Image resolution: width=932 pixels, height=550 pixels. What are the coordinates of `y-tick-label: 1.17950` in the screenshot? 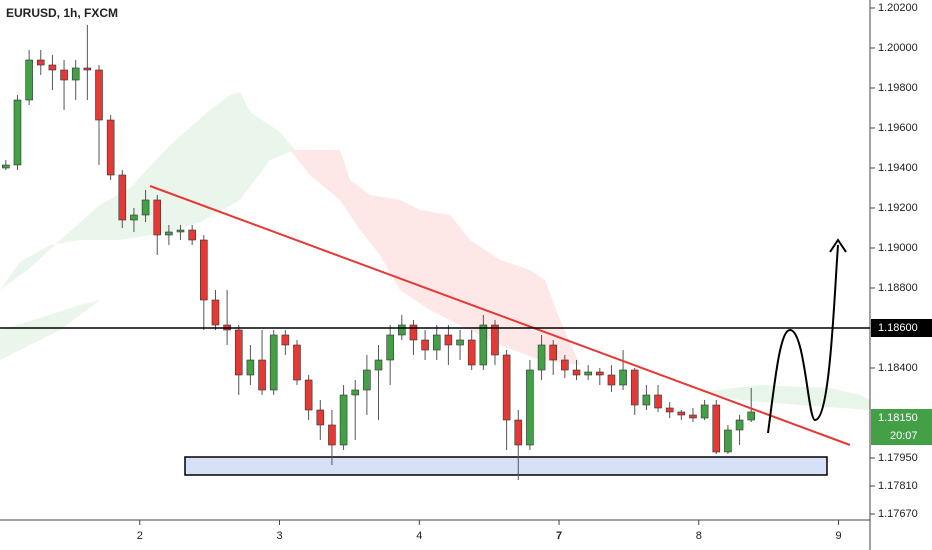 It's located at (898, 458).